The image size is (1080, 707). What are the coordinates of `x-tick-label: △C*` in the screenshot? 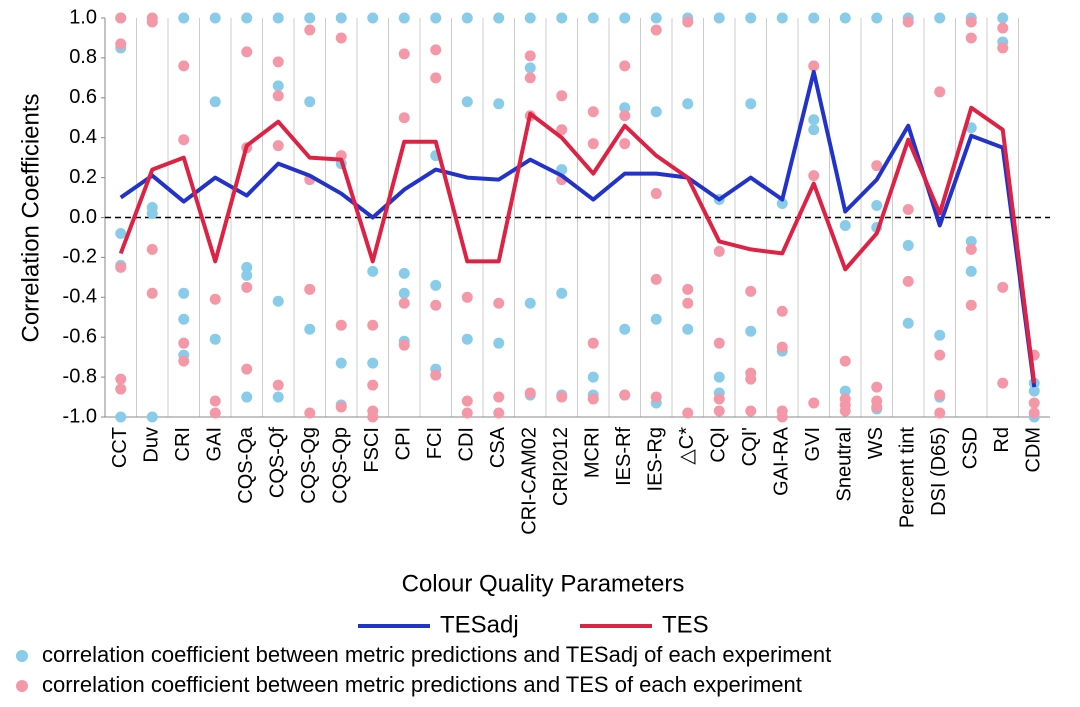 It's located at (687, 446).